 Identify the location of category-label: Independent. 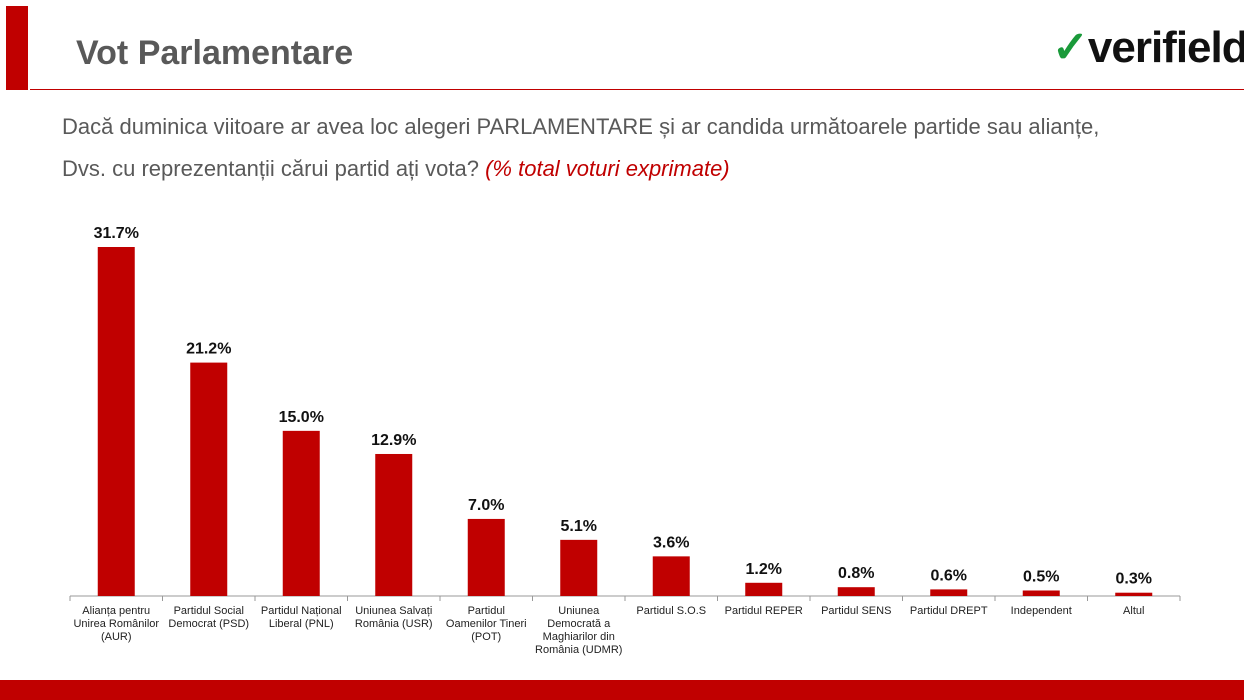
(1041, 611).